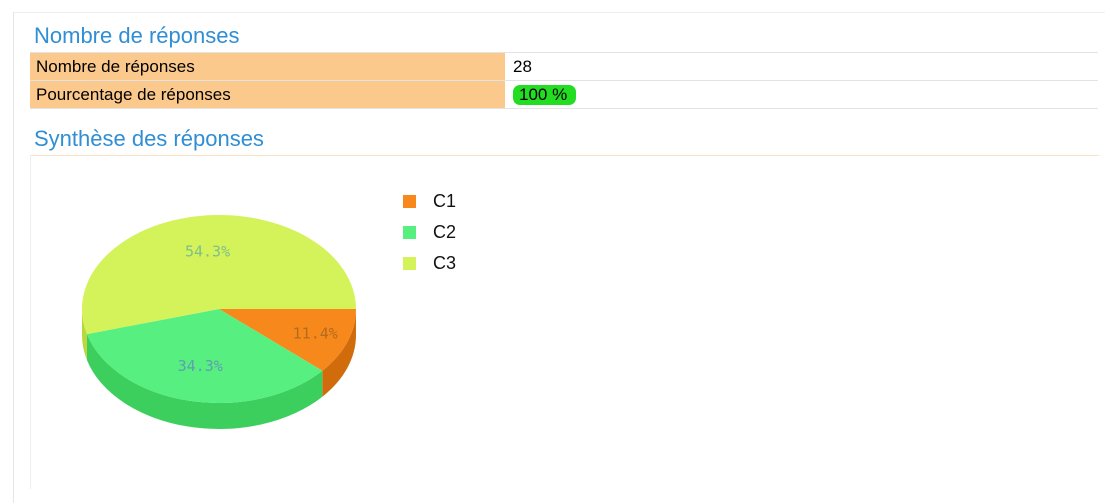 The image size is (1105, 503). I want to click on table-row: Nombre de réponses 28, so click(564, 66).